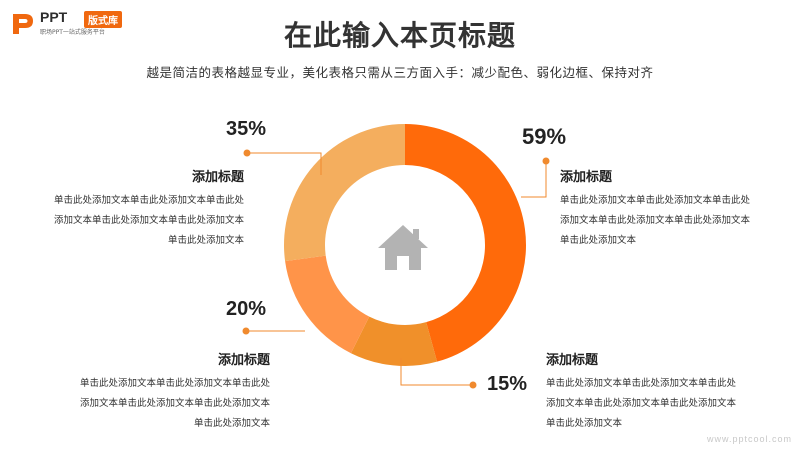 Image resolution: width=800 pixels, height=450 pixels. Describe the element at coordinates (54, 17) in the screenshot. I see `logo-brand-text: PPT` at that location.